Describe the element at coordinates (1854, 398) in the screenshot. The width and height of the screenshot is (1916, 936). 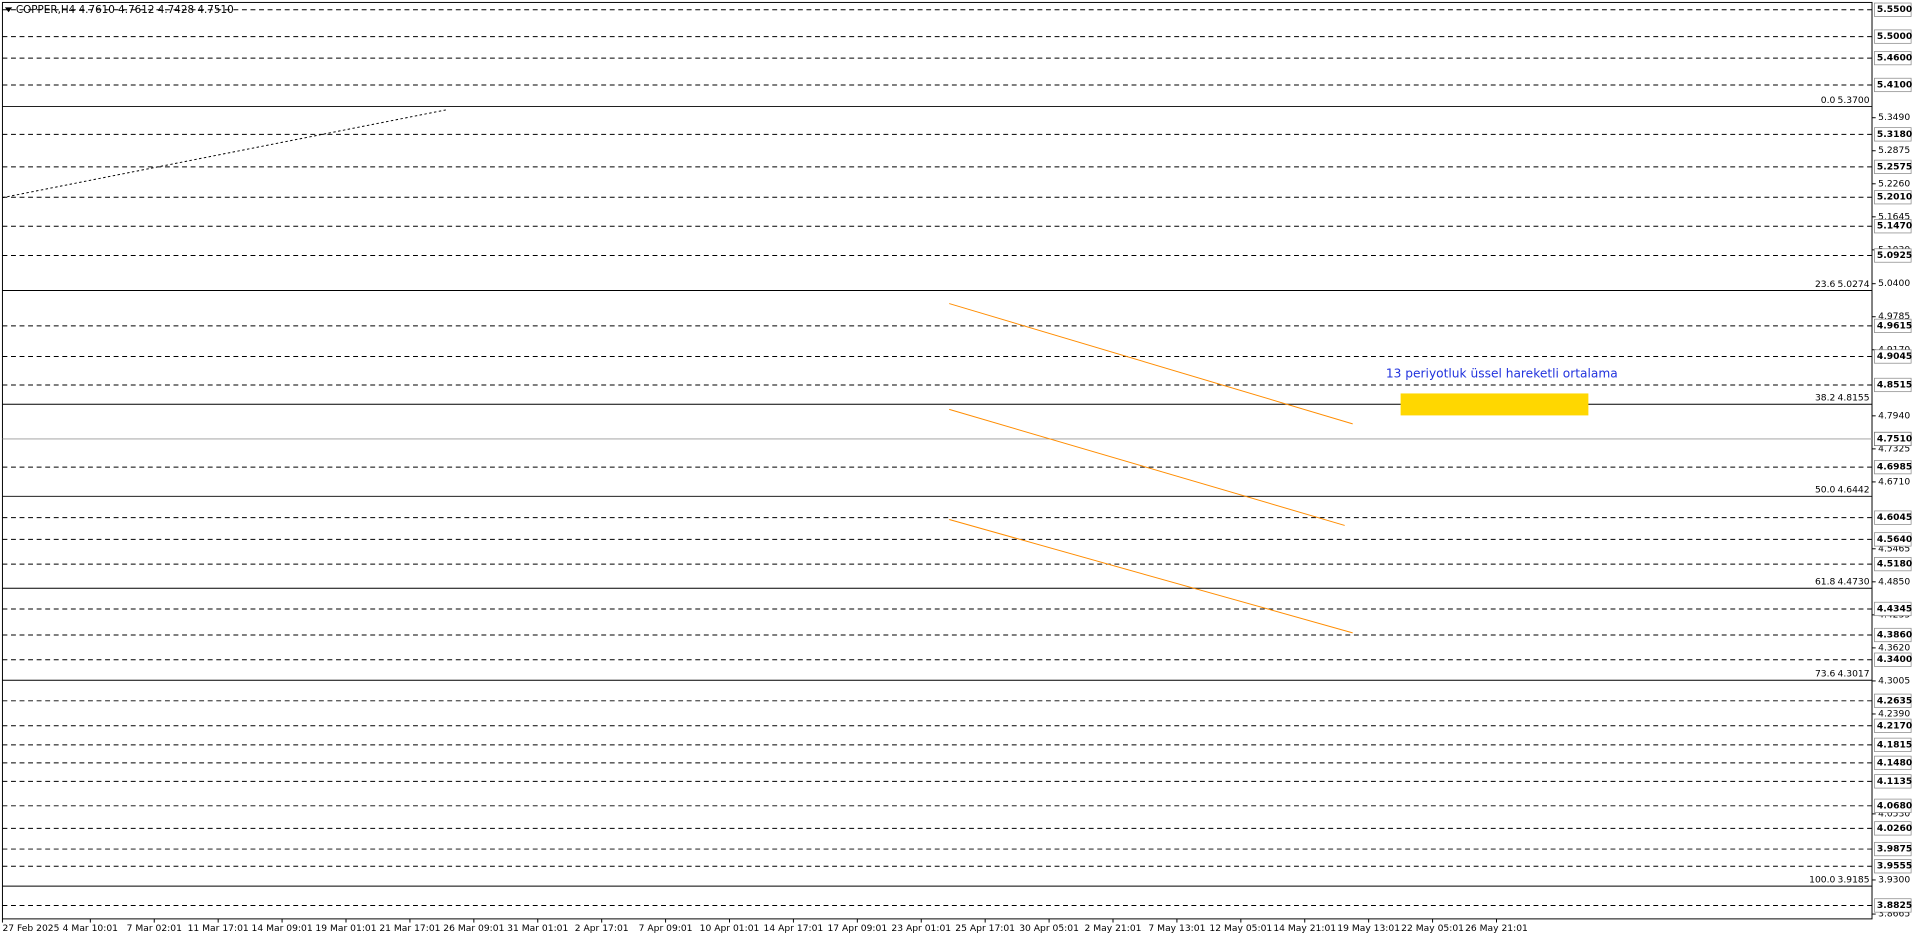
I see `fib-price: 4.8155` at that location.